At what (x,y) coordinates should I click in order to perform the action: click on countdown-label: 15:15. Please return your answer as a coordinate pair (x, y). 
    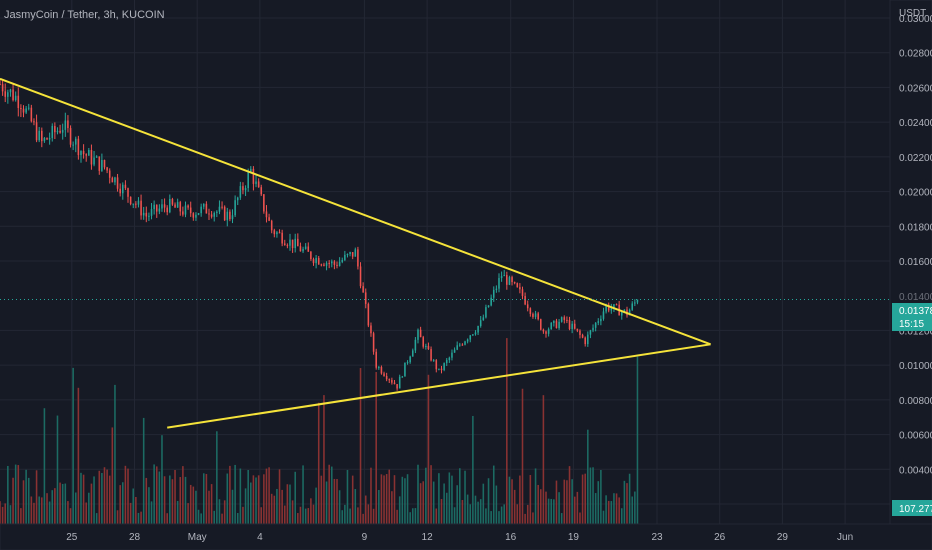
    Looking at the image, I should click on (911, 324).